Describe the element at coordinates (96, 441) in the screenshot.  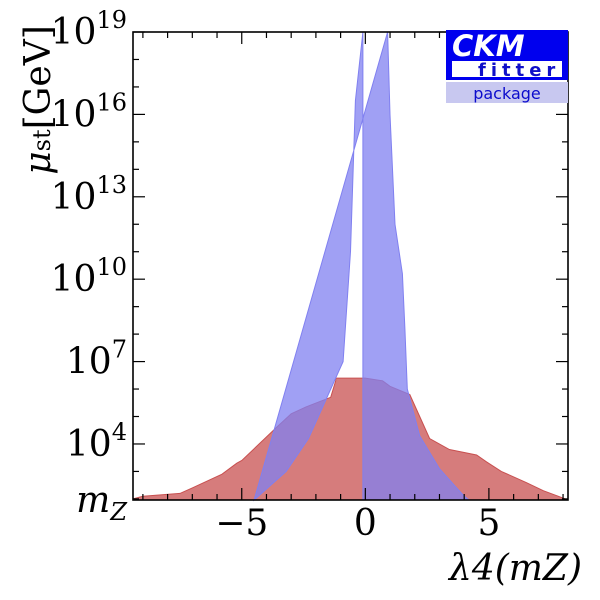
I see `y-tick-label: 10⁴` at that location.